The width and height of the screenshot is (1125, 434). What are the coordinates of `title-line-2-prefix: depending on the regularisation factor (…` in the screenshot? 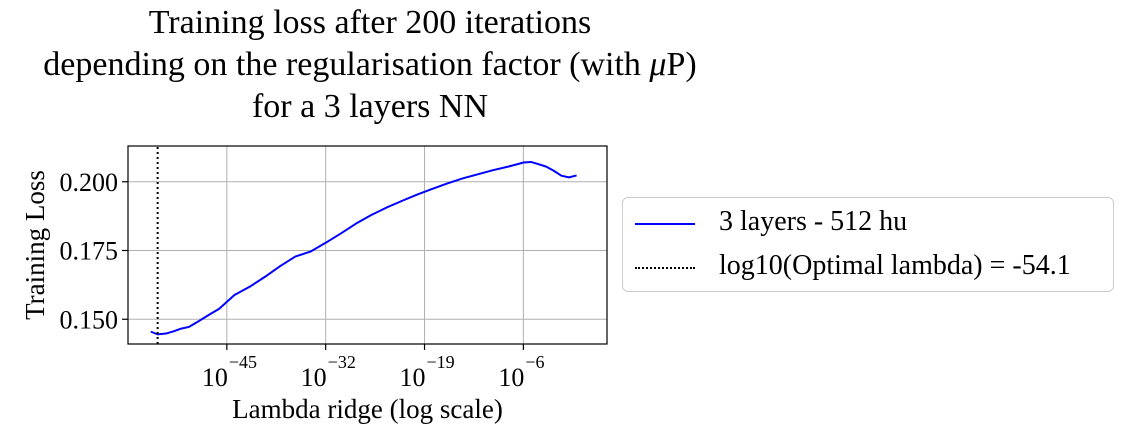 It's located at (346, 64).